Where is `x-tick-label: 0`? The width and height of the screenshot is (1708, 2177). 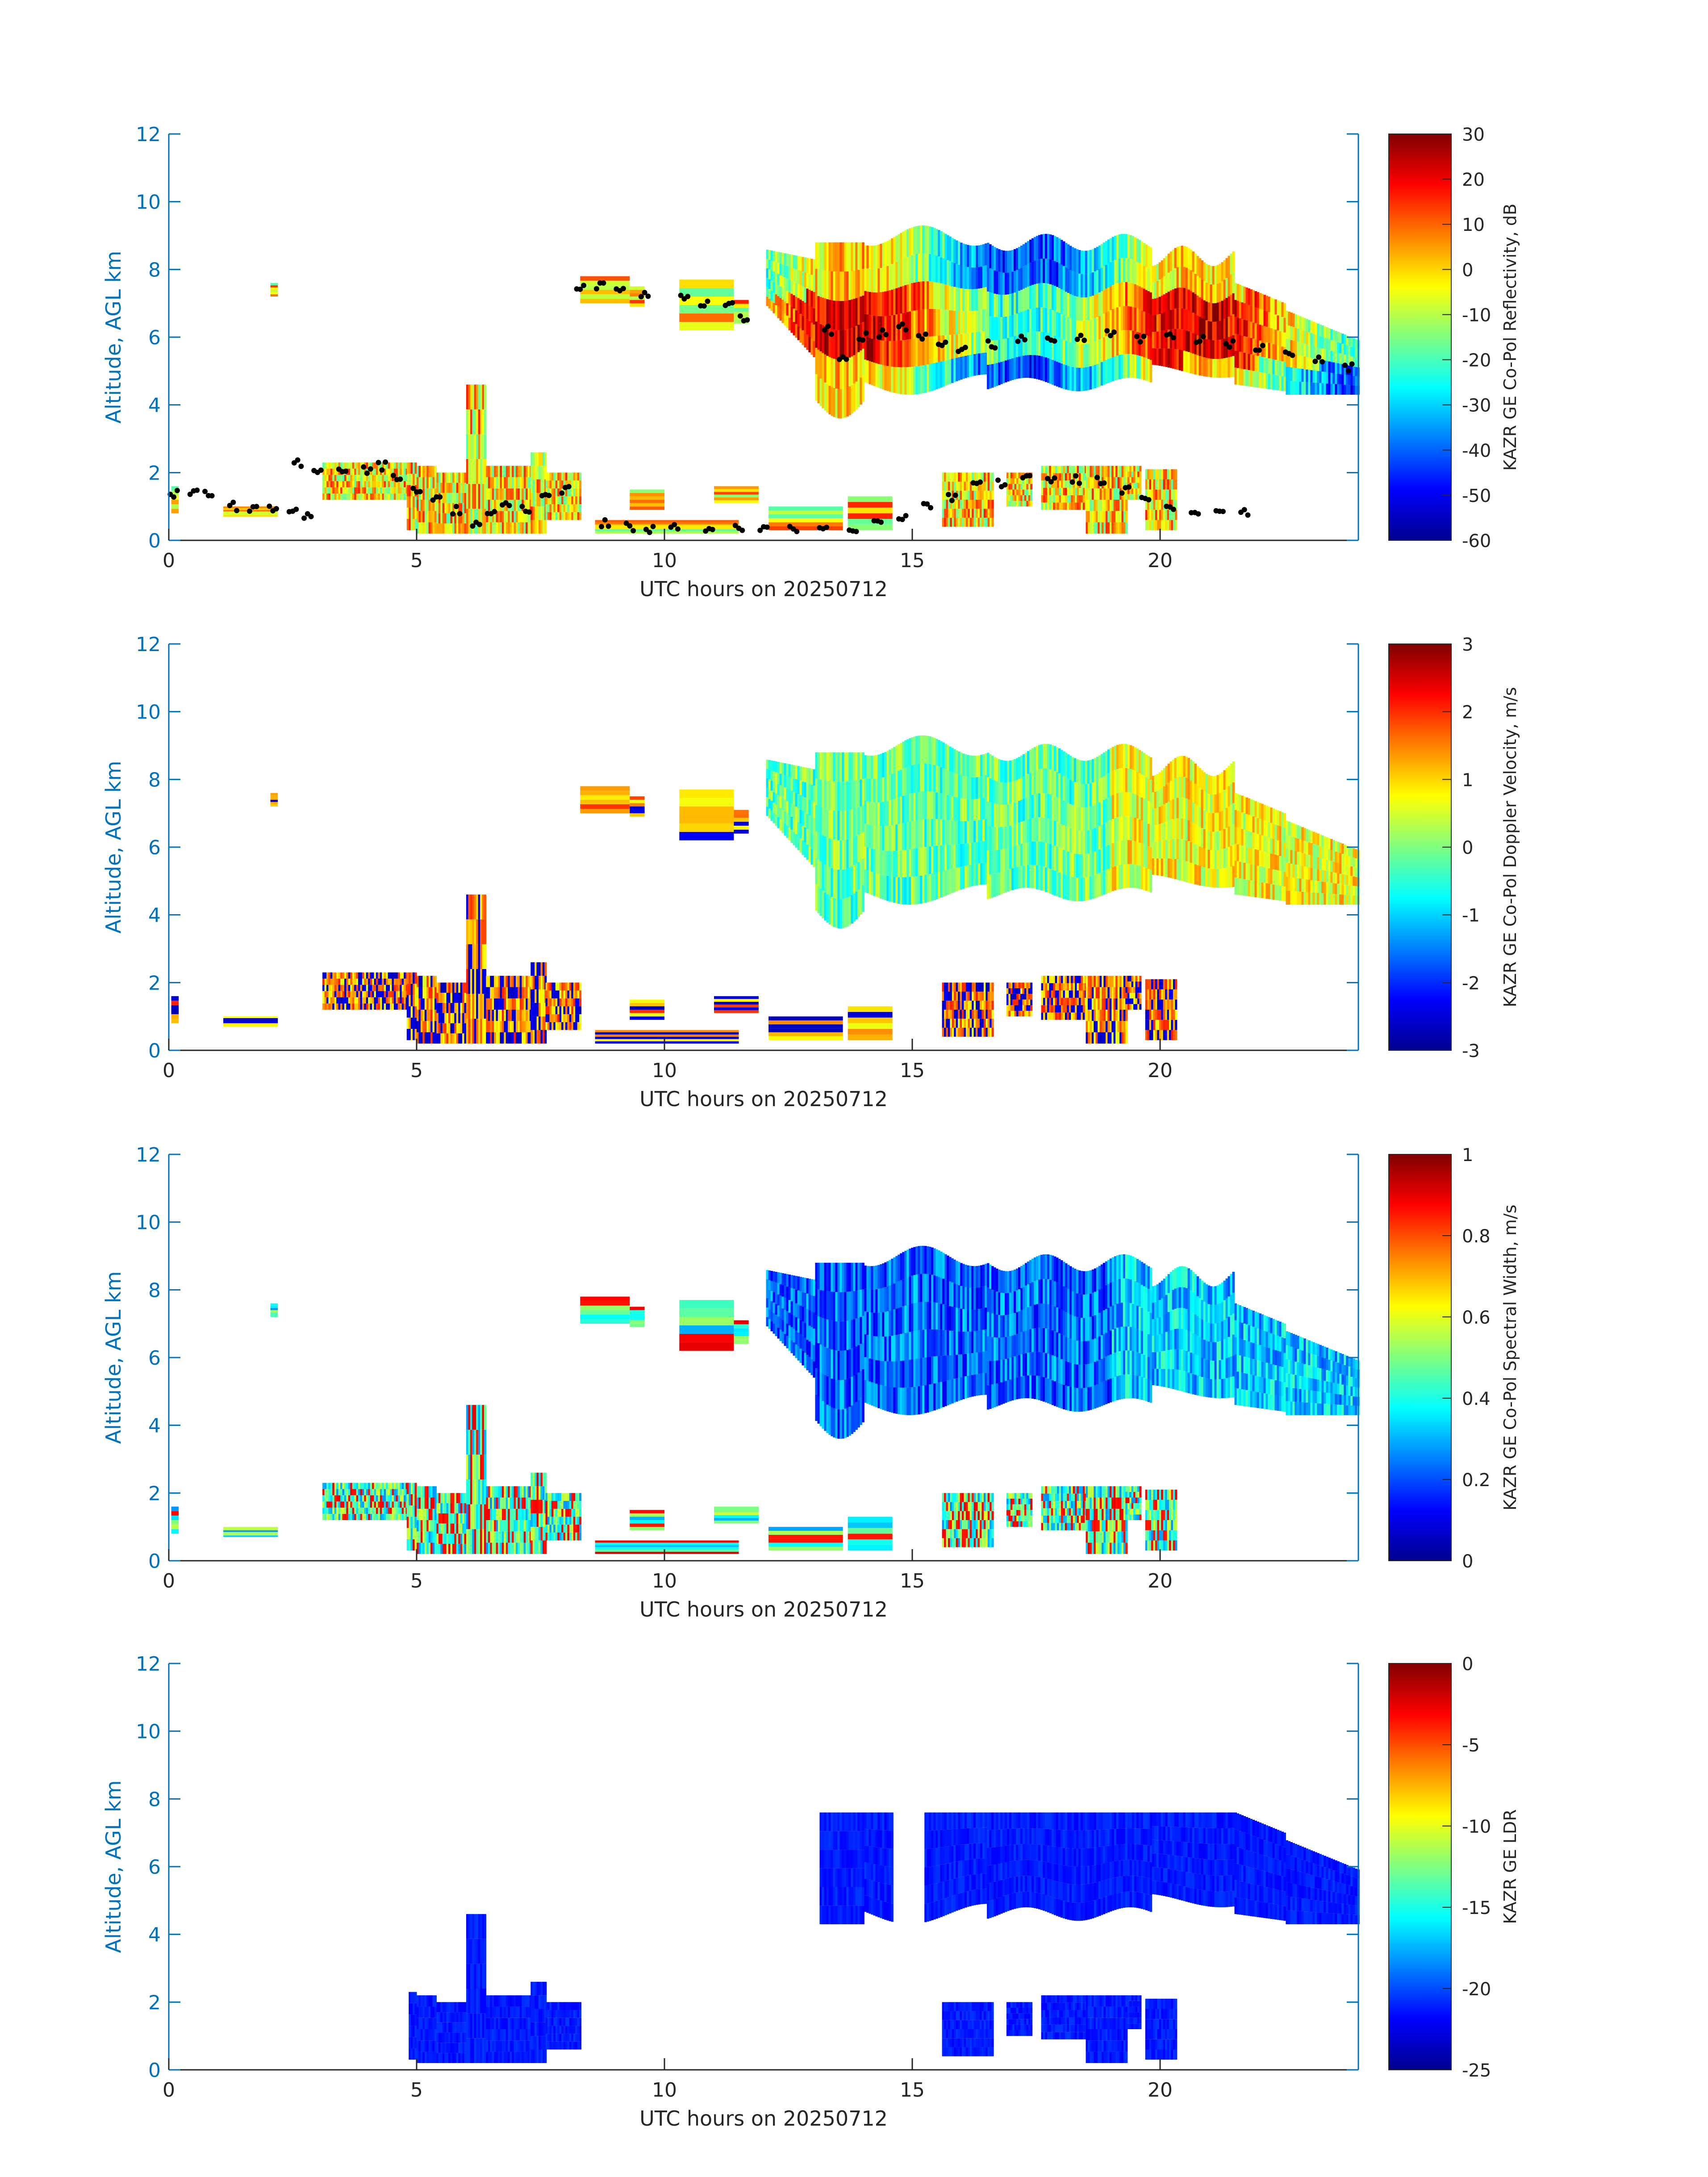 x-tick-label: 0 is located at coordinates (169, 560).